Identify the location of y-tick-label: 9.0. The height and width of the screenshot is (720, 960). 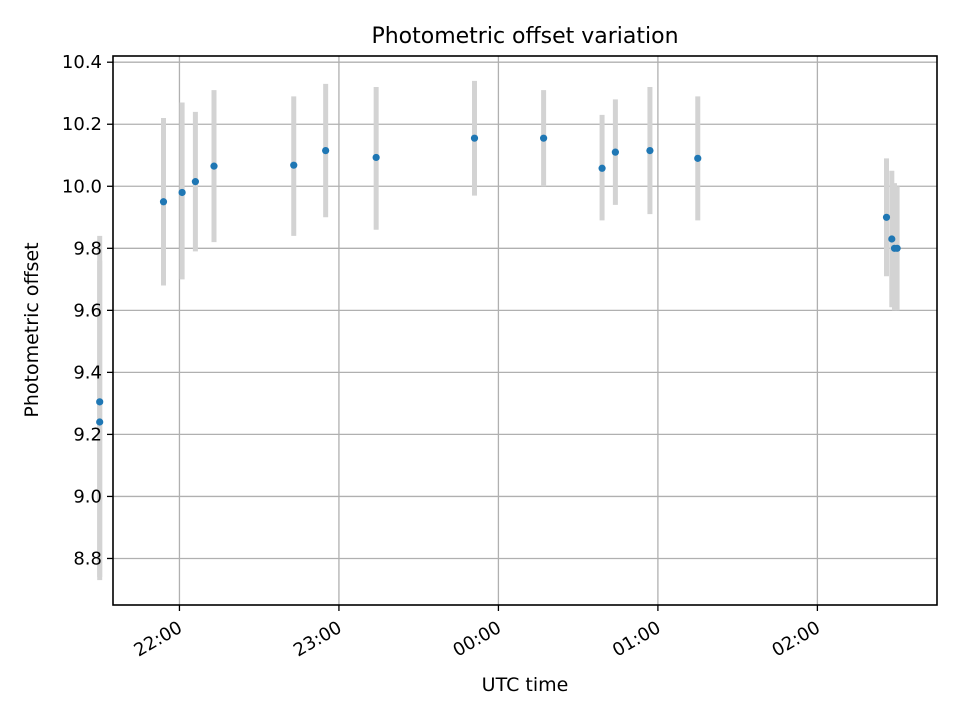
(87, 496).